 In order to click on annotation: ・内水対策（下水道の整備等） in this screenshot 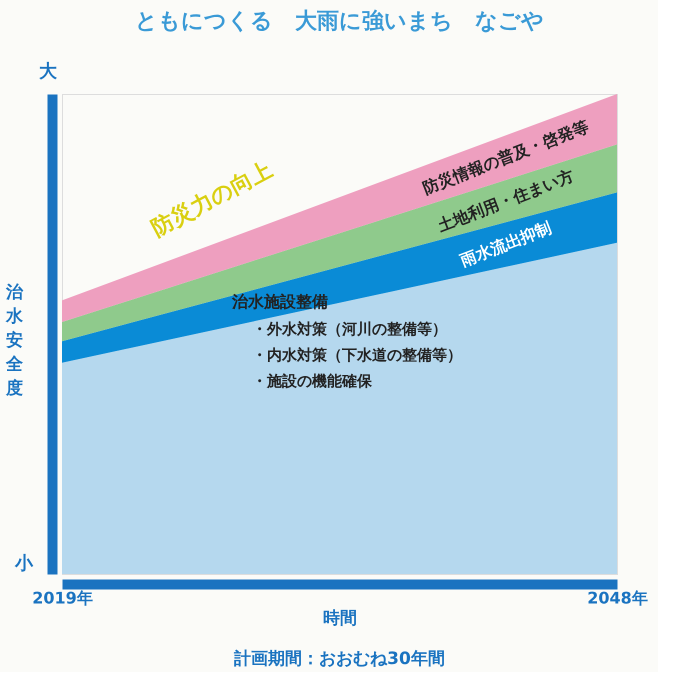, I will do `click(357, 355)`.